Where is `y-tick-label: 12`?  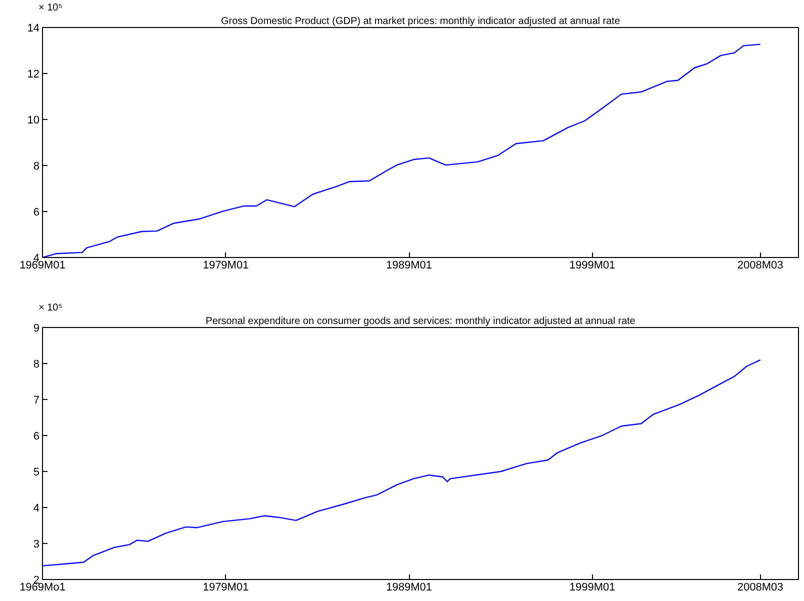 y-tick-label: 12 is located at coordinates (33, 74).